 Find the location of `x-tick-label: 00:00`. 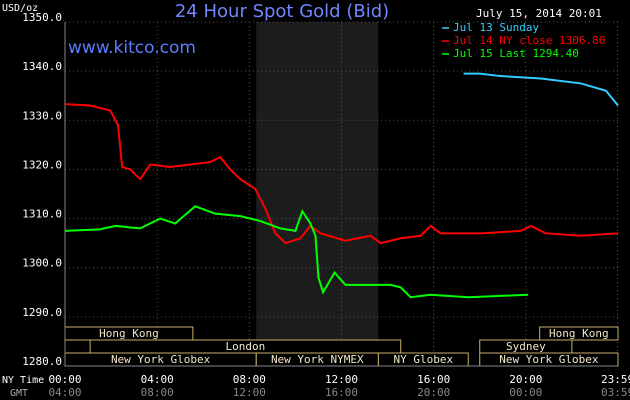

x-tick-label: 00:00 is located at coordinates (64, 379).